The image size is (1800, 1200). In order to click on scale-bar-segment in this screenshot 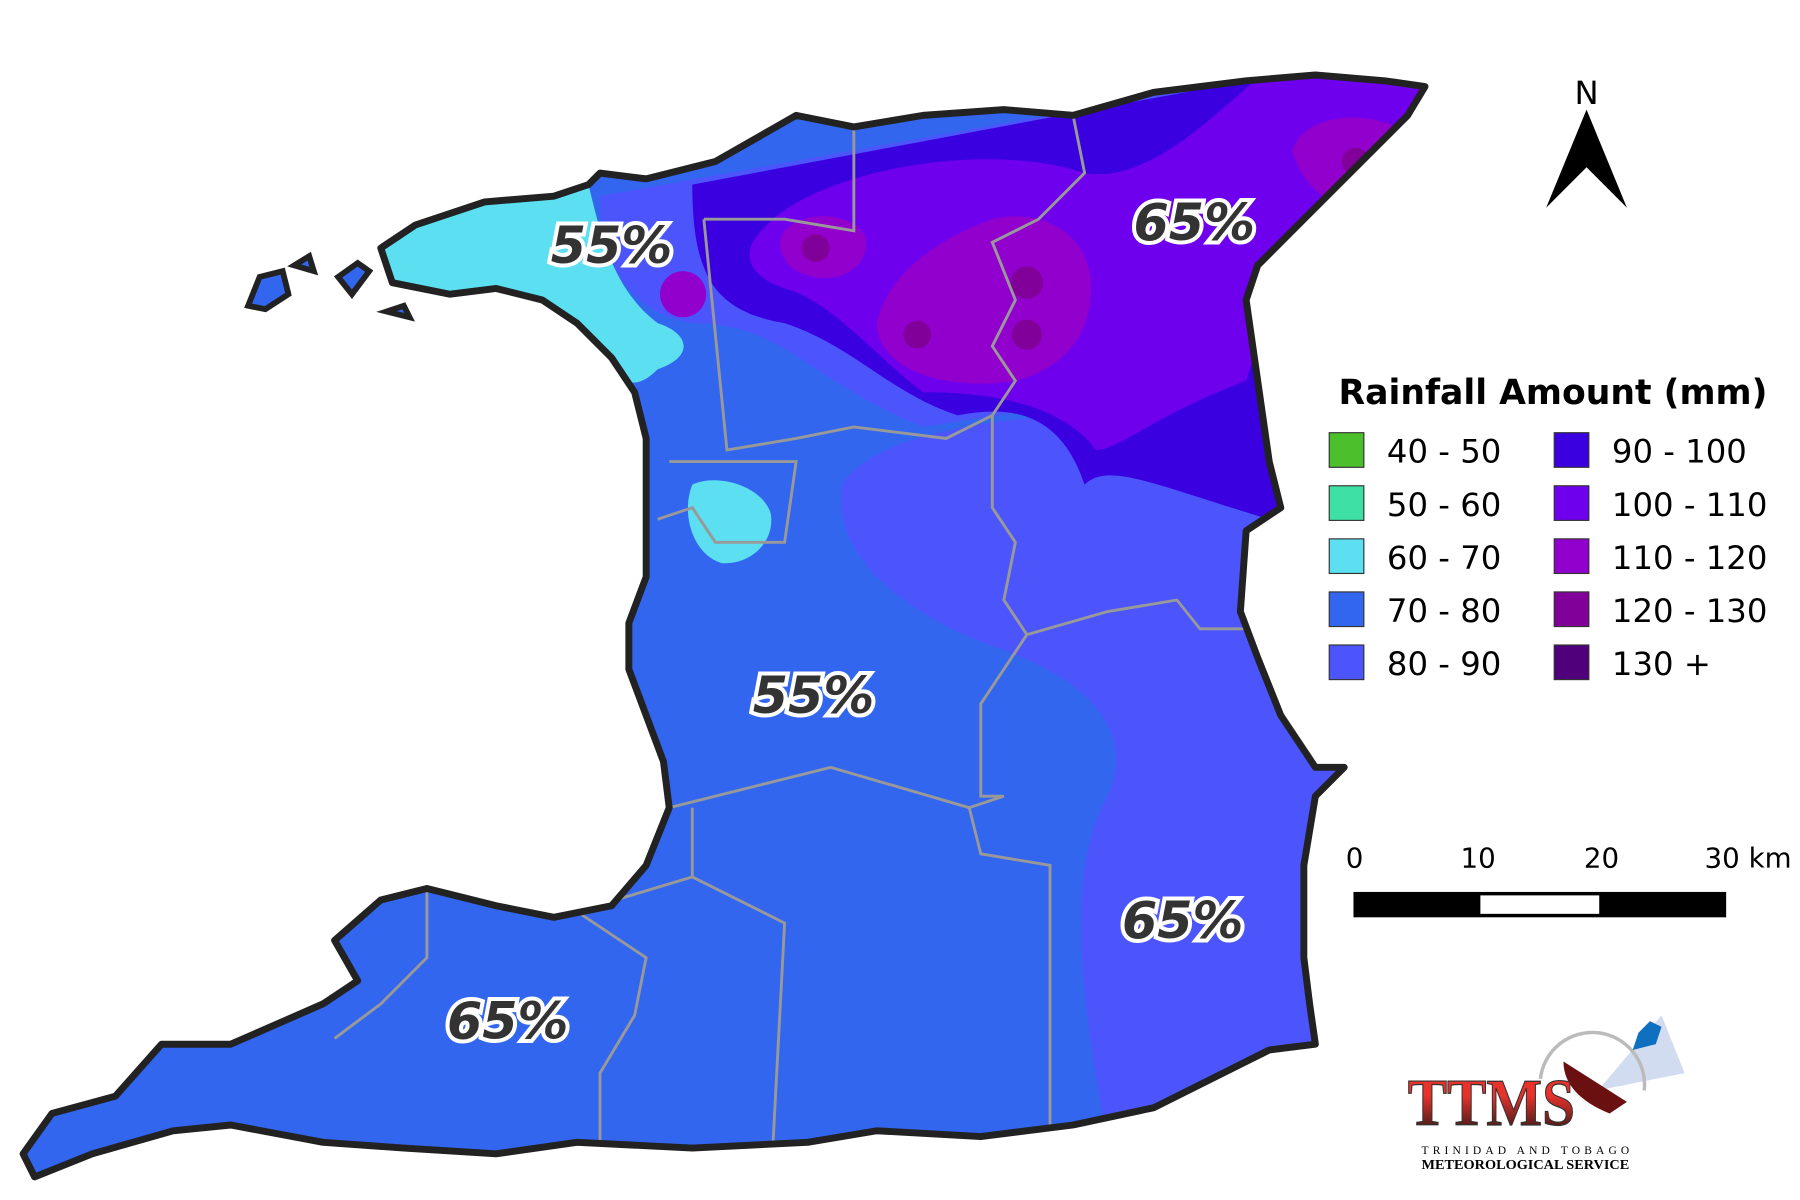, I will do `click(1540, 904)`.